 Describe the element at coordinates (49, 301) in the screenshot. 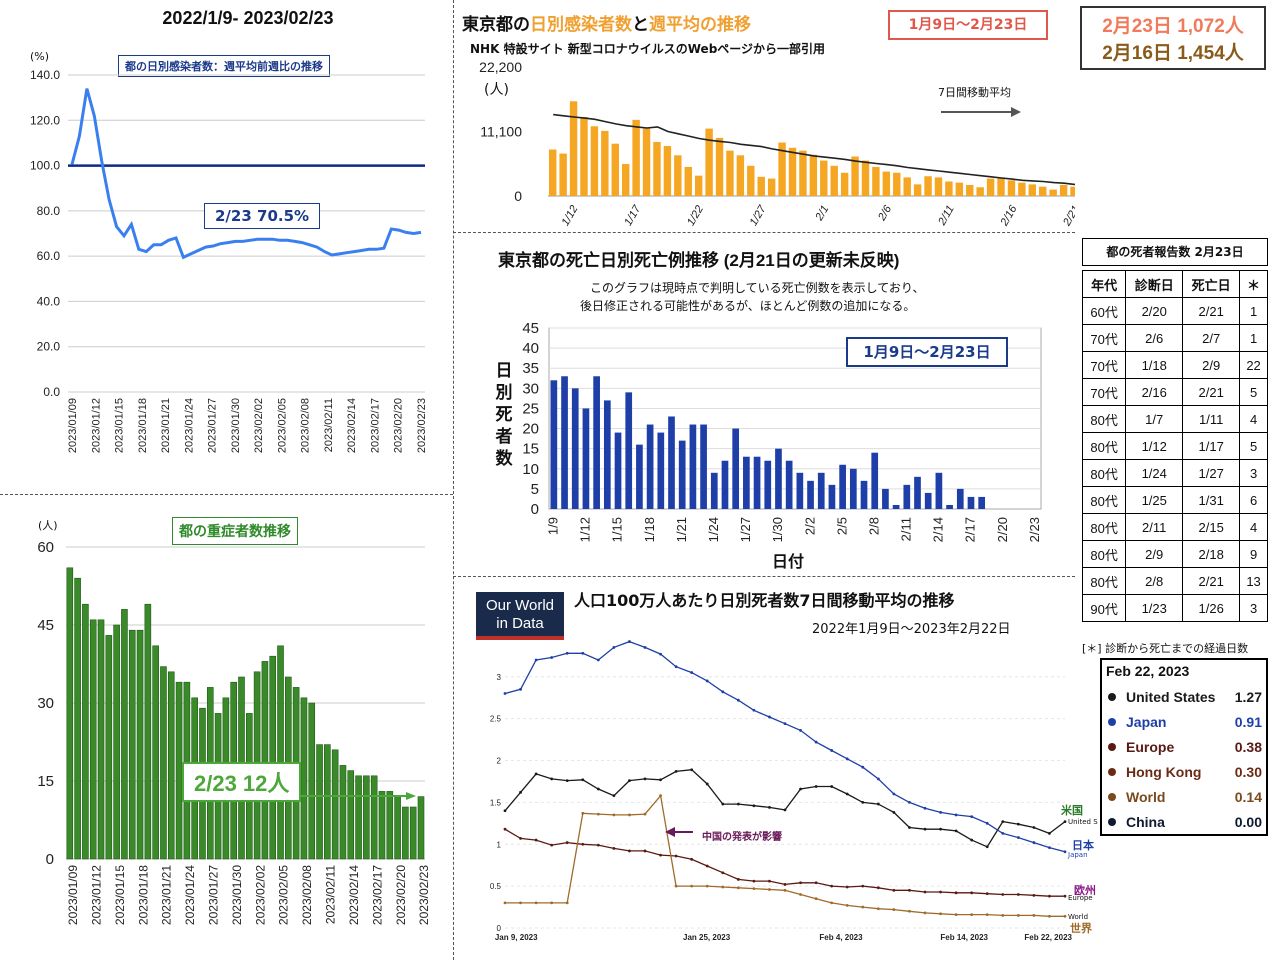

I see `ratio-ytick: 40.0` at that location.